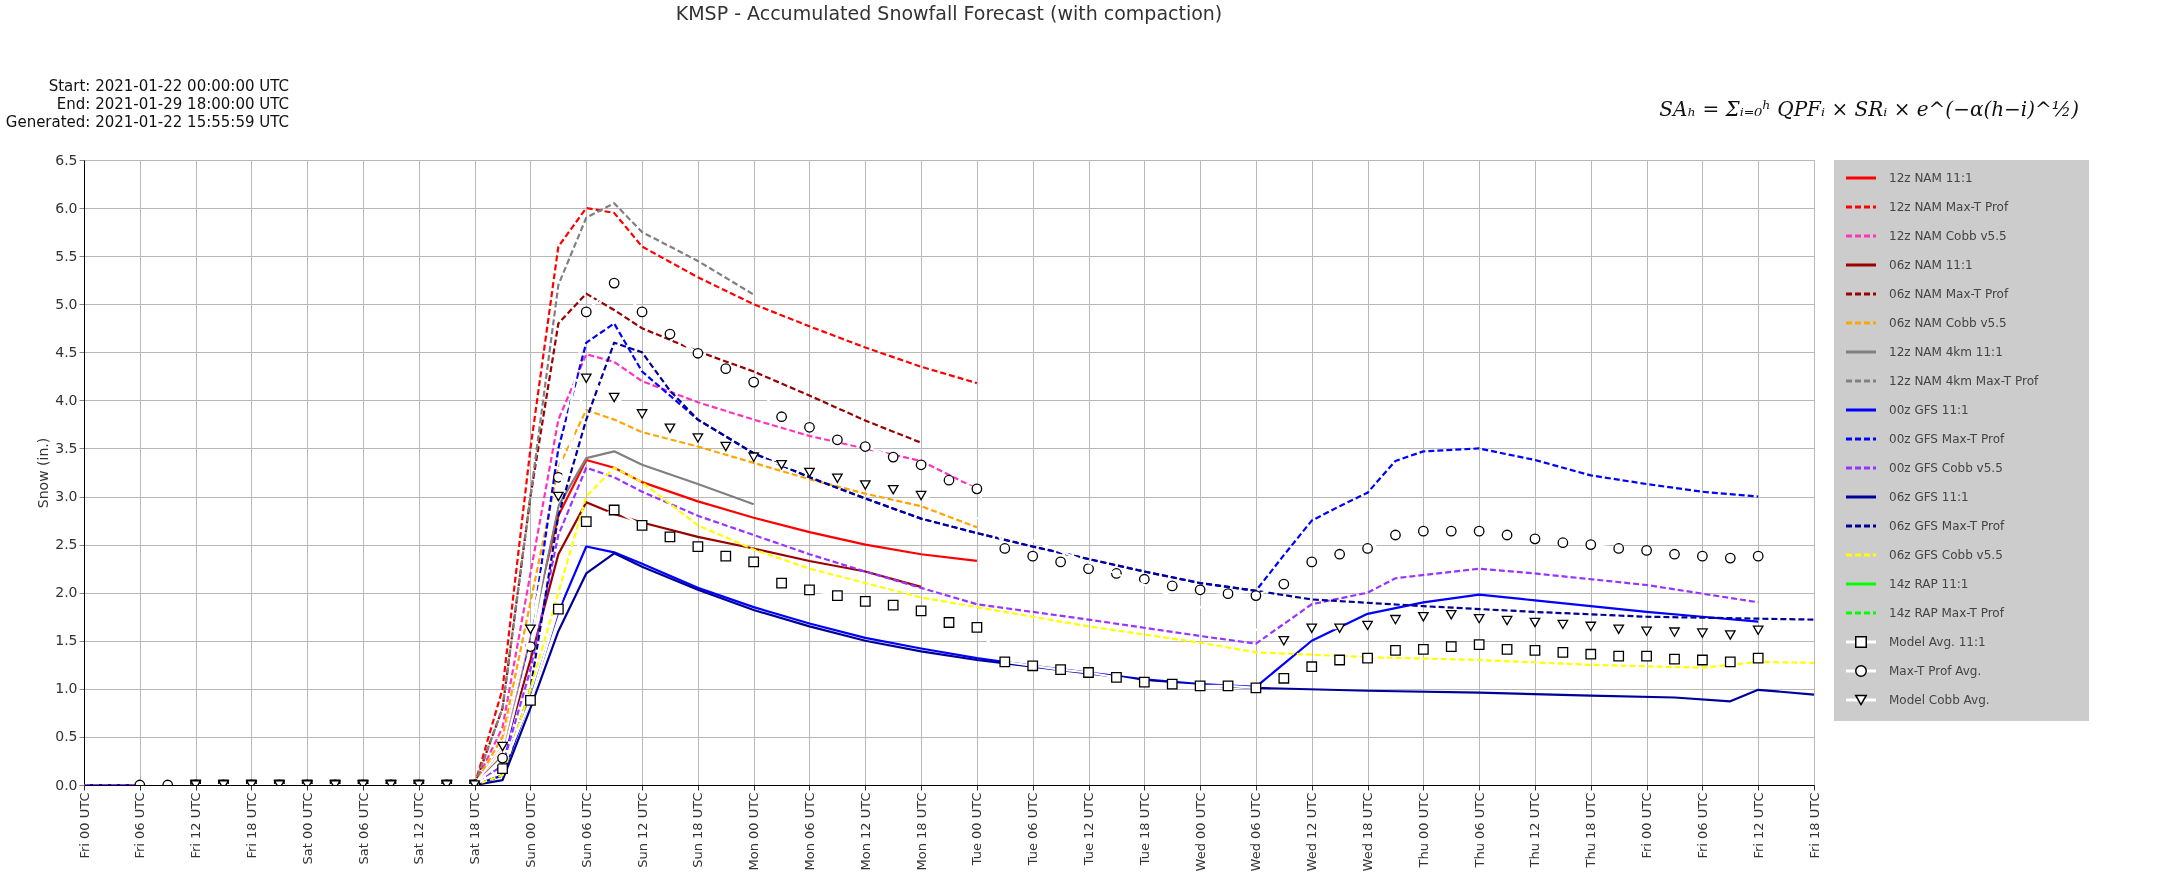 This screenshot has height=881, width=2160. Describe the element at coordinates (66, 159) in the screenshot. I see `y-tick-label: 6.5` at that location.